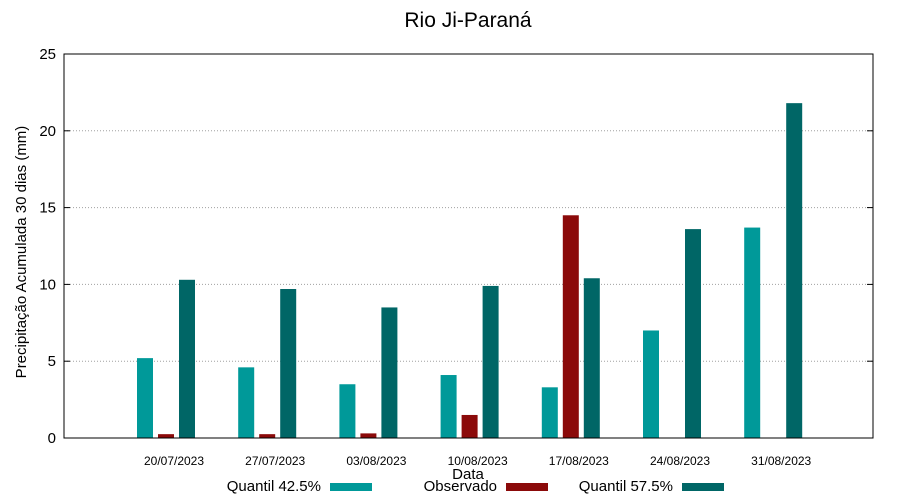 The width and height of the screenshot is (900, 500). What do you see at coordinates (47, 208) in the screenshot?
I see `y-tick-label: 15` at bounding box center [47, 208].